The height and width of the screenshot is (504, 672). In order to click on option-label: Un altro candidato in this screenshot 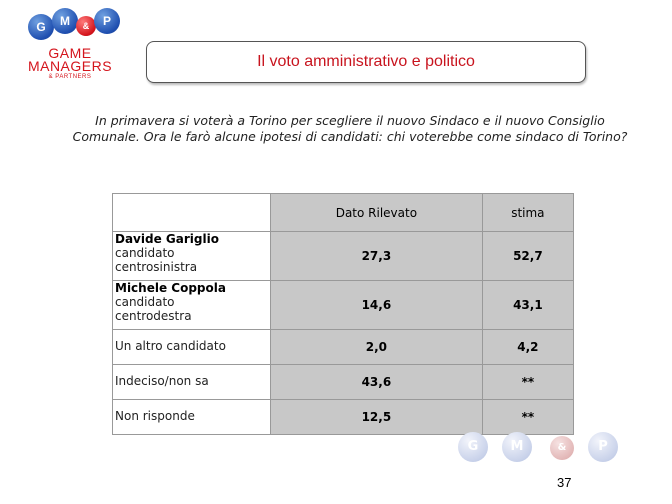, I will do `click(170, 346)`.